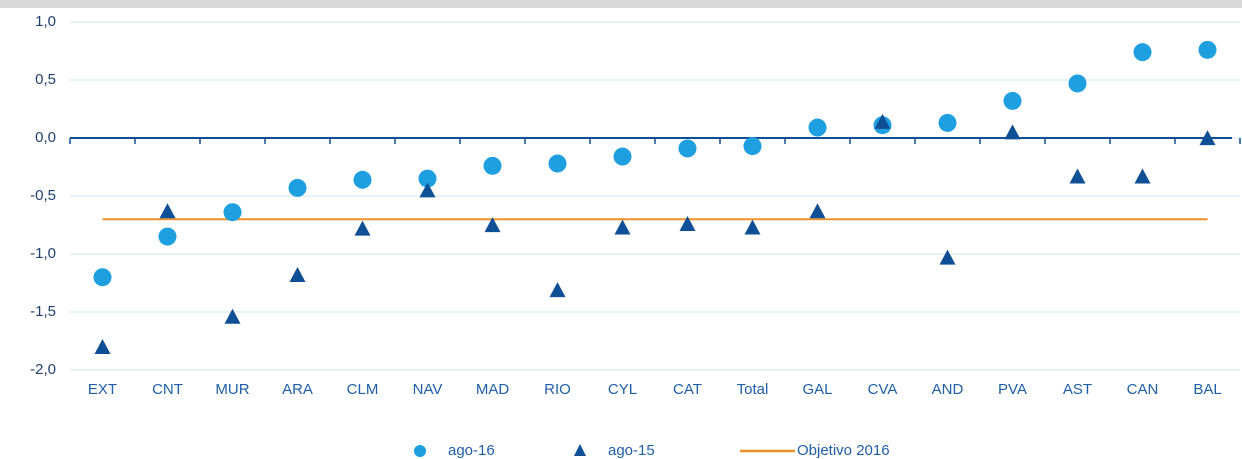 This screenshot has height=459, width=1242. I want to click on y-tick-label: -1,5, so click(43, 311).